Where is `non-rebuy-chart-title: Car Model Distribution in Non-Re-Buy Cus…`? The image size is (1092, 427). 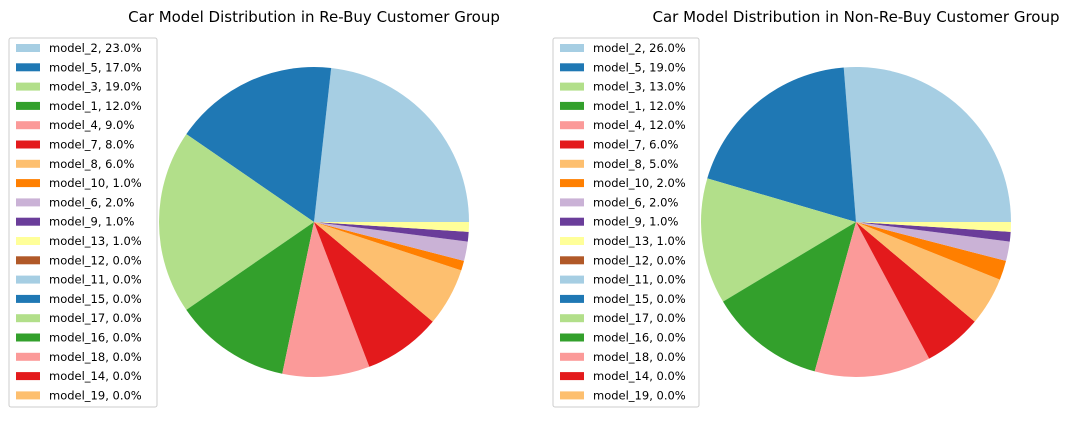
non-rebuy-chart-title: Car Model Distribution in Non-Re-Buy Cus… is located at coordinates (855, 17).